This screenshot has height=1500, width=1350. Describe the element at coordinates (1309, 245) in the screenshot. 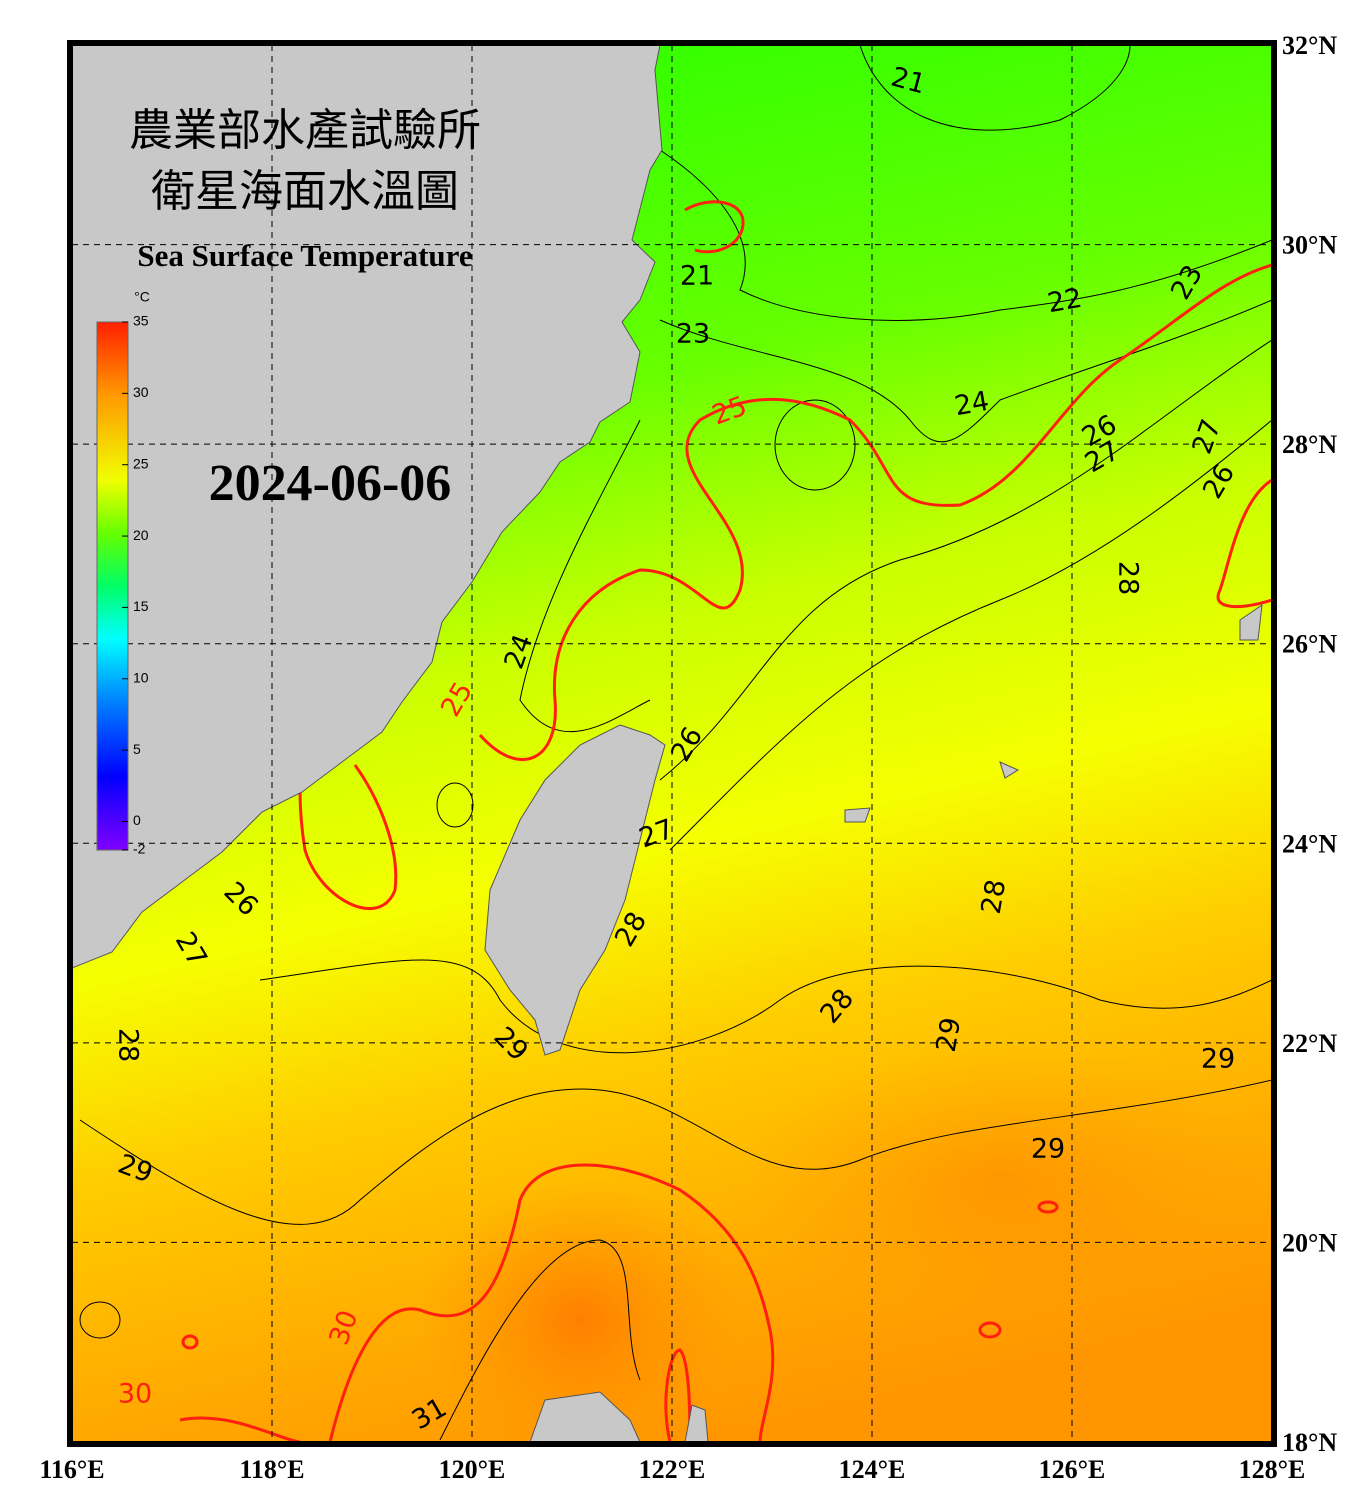

I see `y-tick-label: 30°N` at that location.